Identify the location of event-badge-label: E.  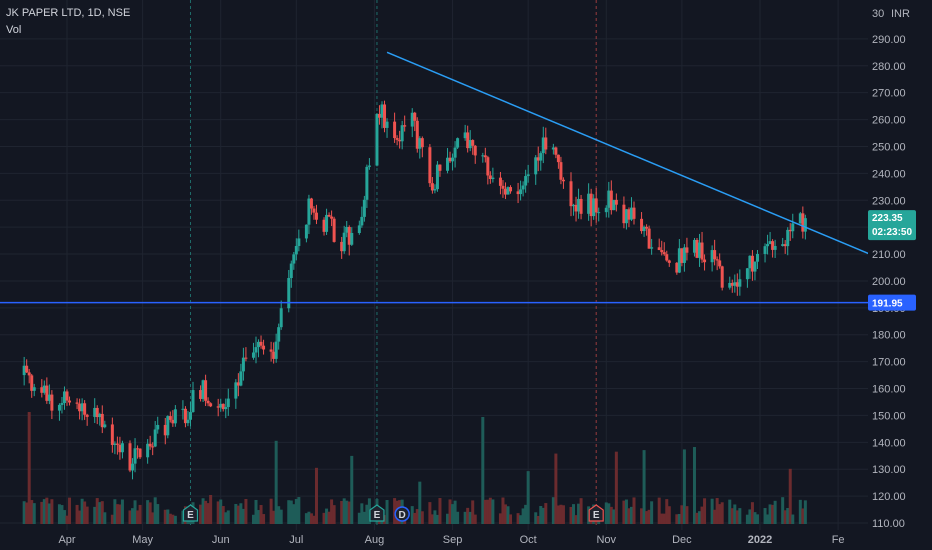
(377, 515).